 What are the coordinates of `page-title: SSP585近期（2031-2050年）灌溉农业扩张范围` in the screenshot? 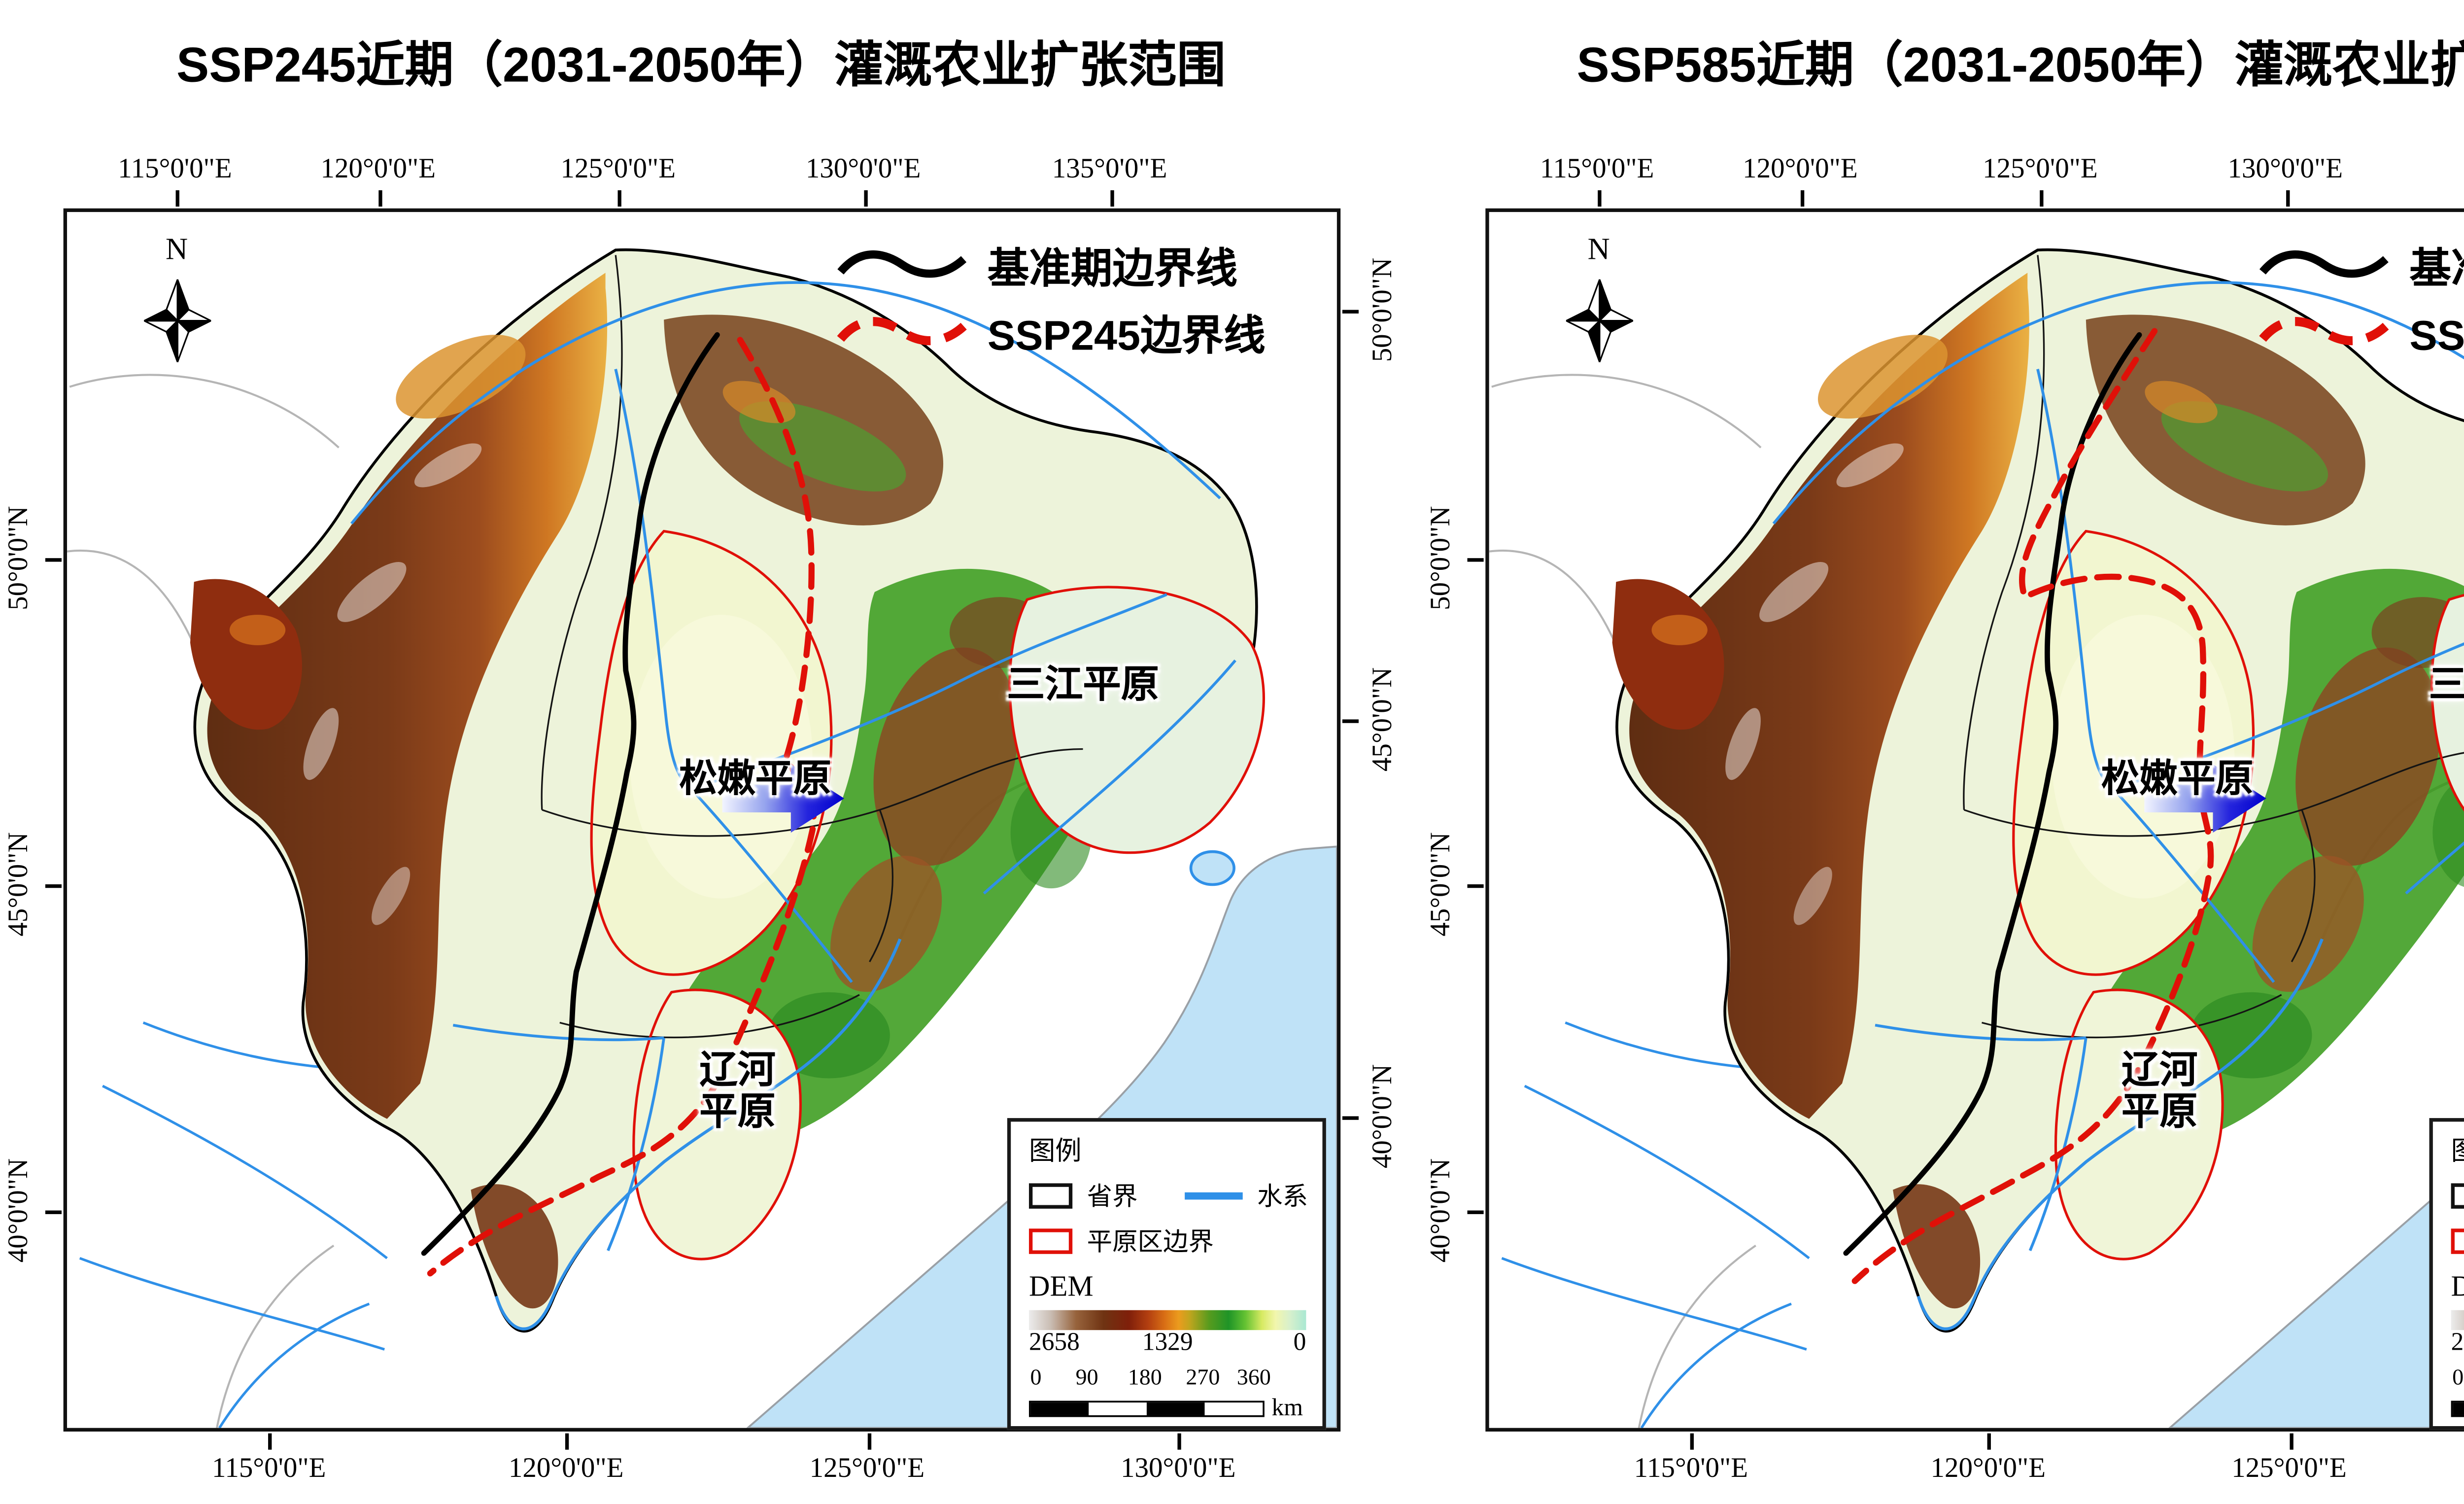 It's located at (2020, 65).